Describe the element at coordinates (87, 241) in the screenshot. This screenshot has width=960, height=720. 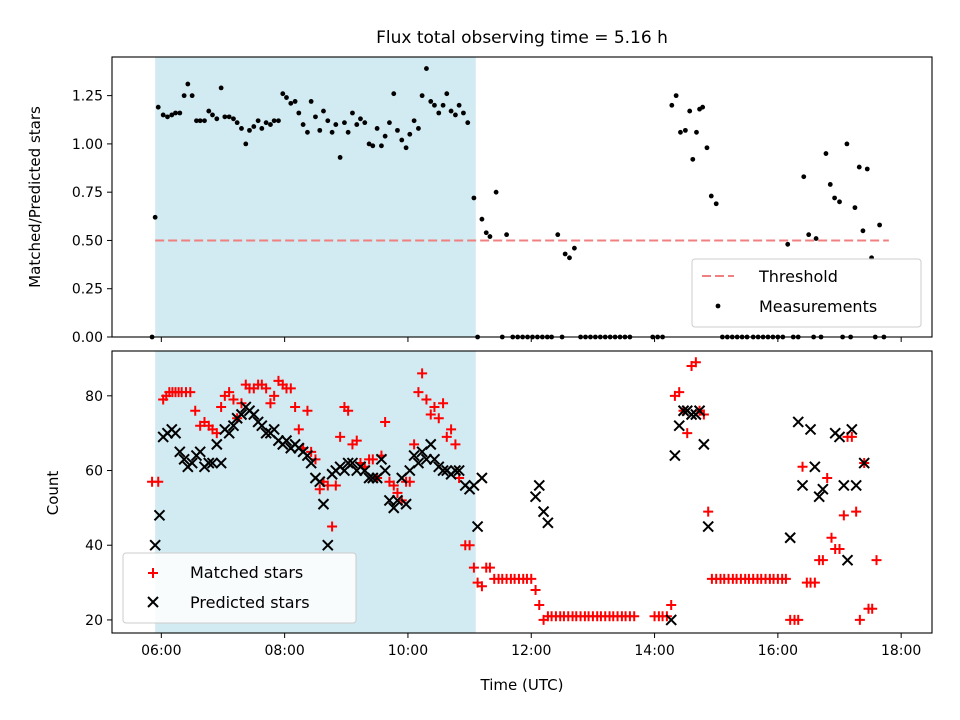
I see `y-tick-label: 0.50` at that location.